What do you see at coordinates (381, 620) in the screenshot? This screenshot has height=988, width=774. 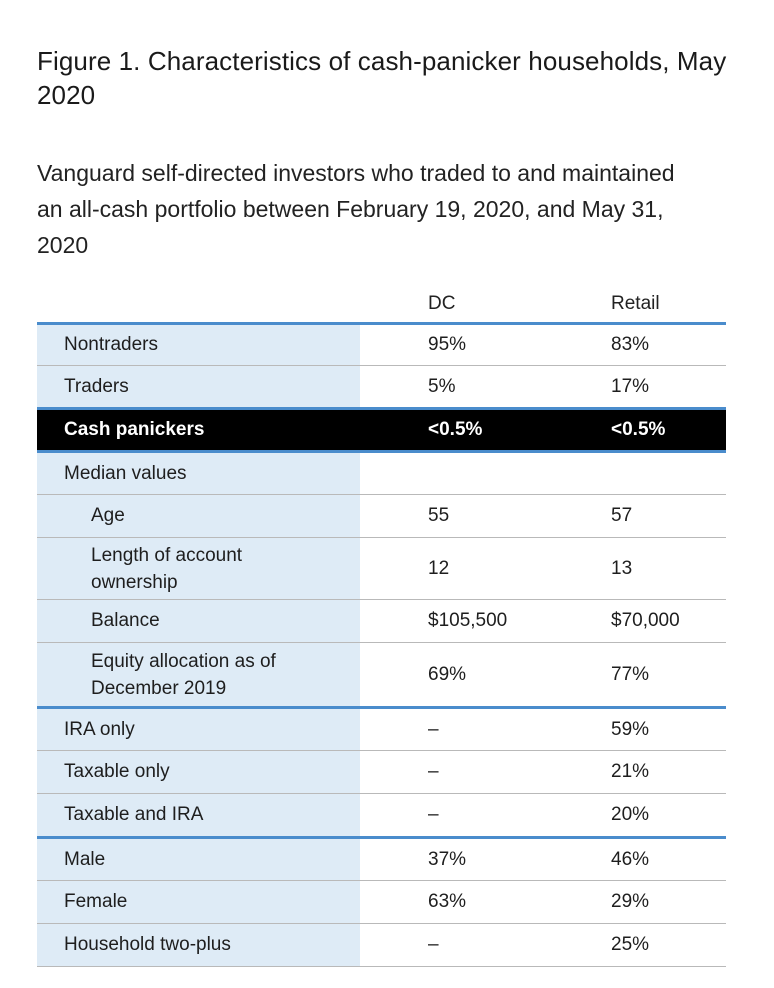 I see `table-row: Balance $105,500 $70,000` at bounding box center [381, 620].